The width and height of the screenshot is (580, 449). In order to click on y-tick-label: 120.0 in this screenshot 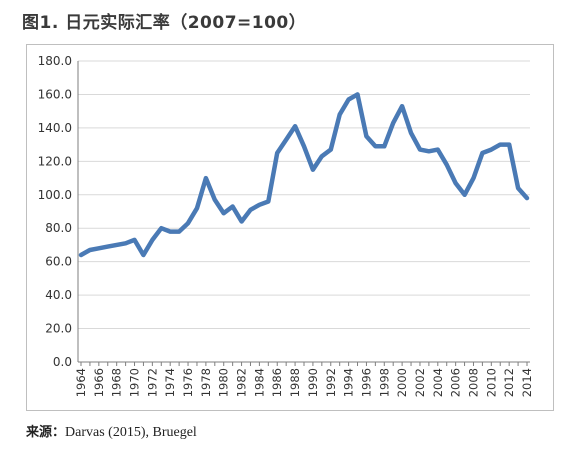, I will do `click(55, 161)`.